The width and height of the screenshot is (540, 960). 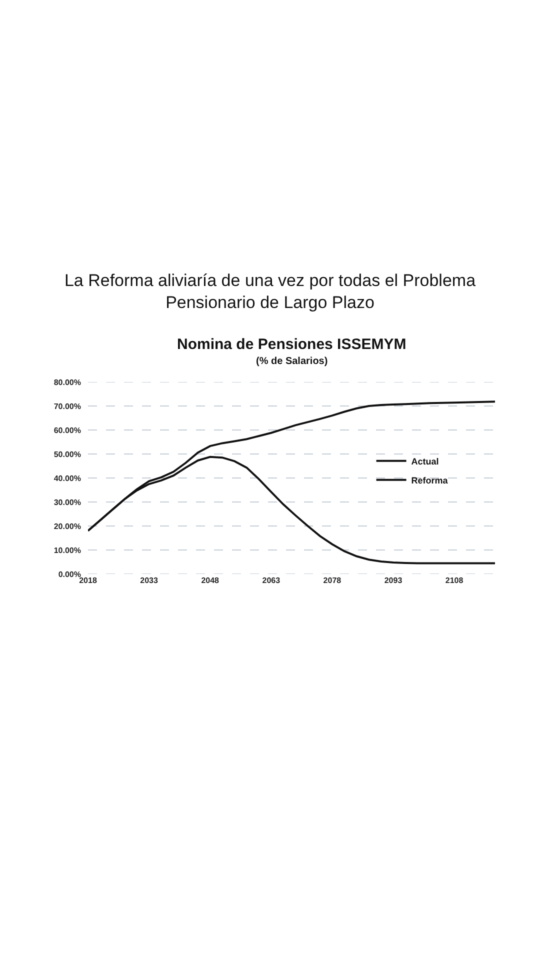 I want to click on x-tick-label: 2033, so click(x=149, y=580).